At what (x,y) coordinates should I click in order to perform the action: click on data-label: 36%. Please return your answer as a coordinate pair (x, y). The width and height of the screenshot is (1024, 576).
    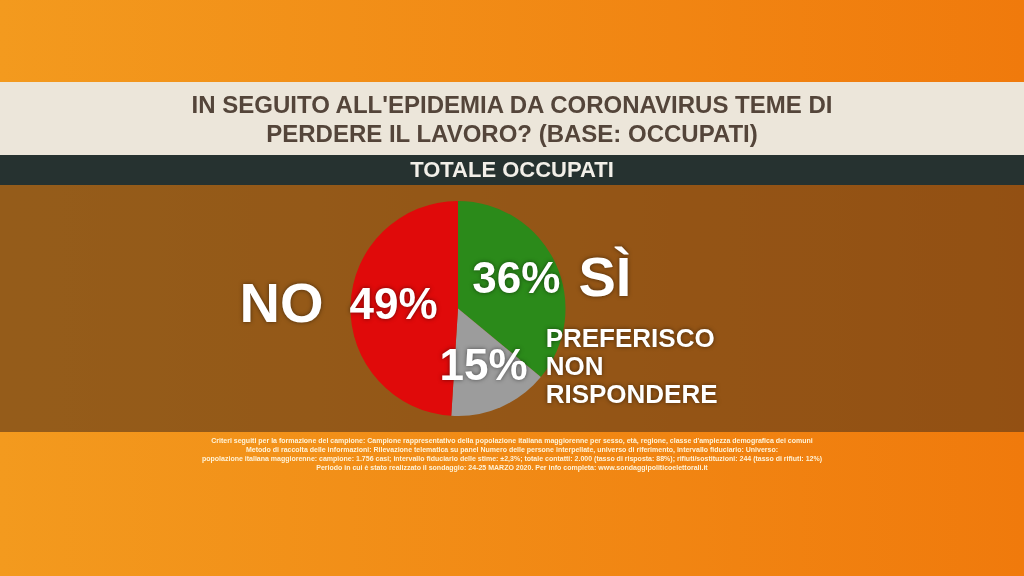
    Looking at the image, I should click on (516, 278).